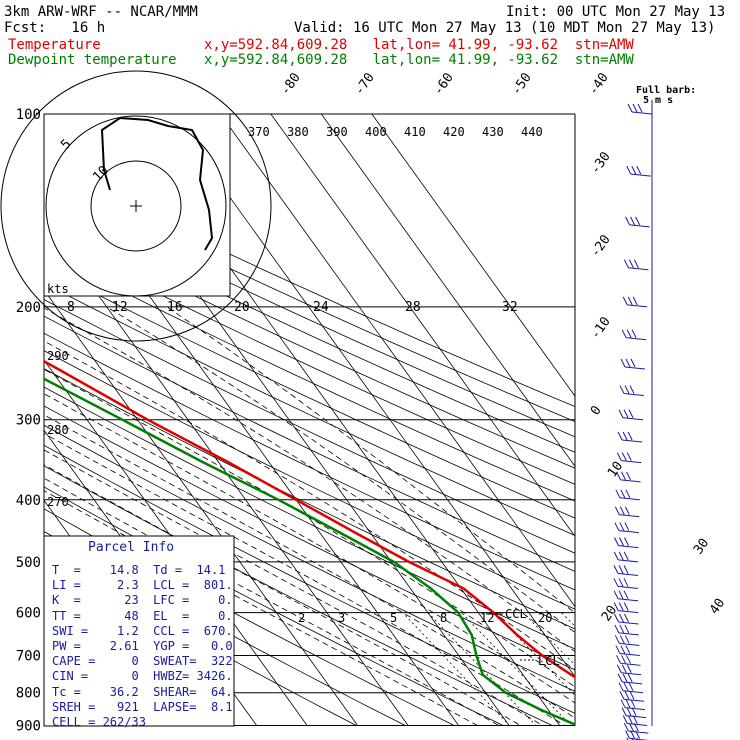  Describe the element at coordinates (393, 618) in the screenshot. I see `mixing-ratio-label-5: 5` at that location.